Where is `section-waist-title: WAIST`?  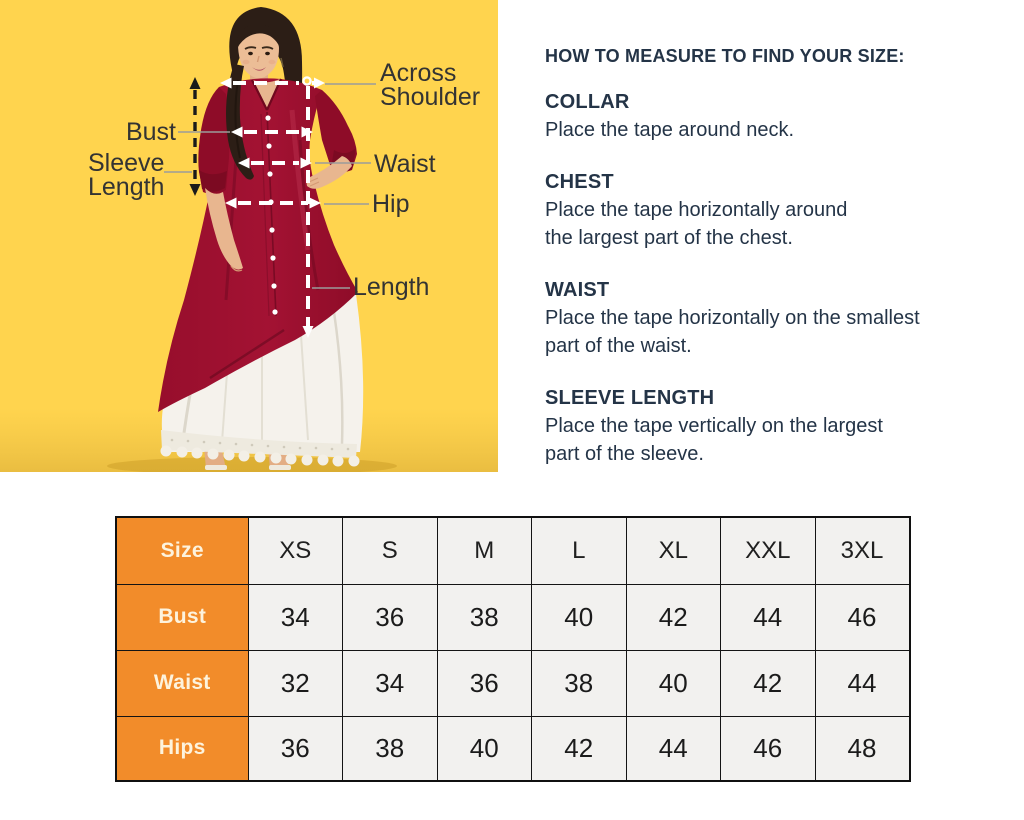
section-waist-title: WAIST is located at coordinates (577, 290).